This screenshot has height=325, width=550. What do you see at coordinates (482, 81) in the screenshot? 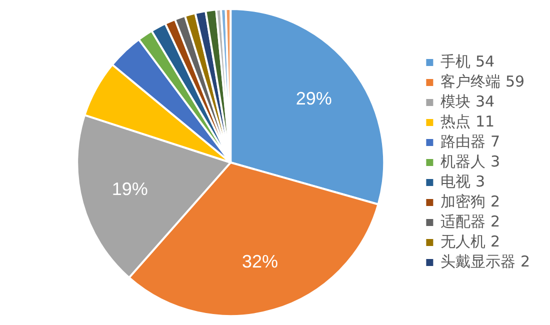
I see `legend-label: 客户终端 59` at bounding box center [482, 81].